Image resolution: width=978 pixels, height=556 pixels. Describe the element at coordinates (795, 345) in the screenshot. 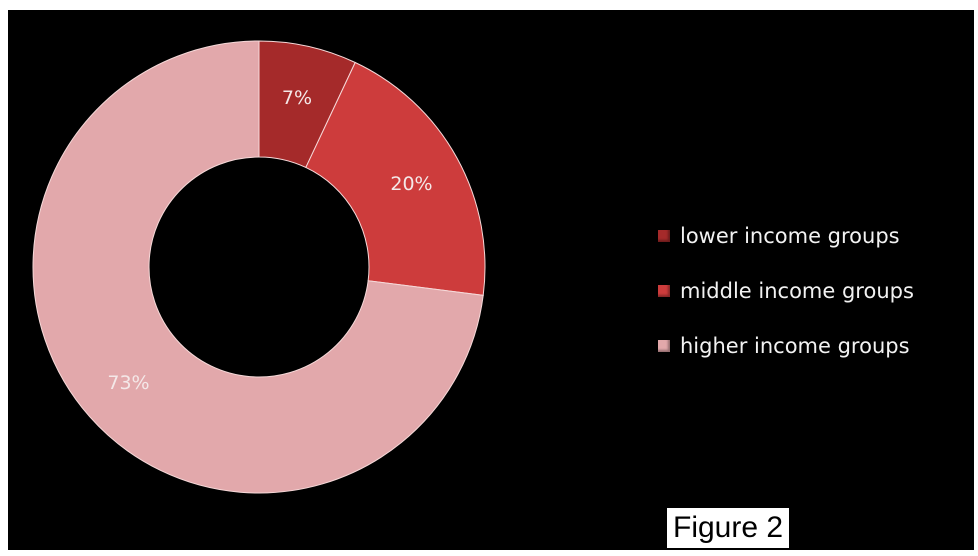

I see `legend-label-higher: higher income groups` at that location.